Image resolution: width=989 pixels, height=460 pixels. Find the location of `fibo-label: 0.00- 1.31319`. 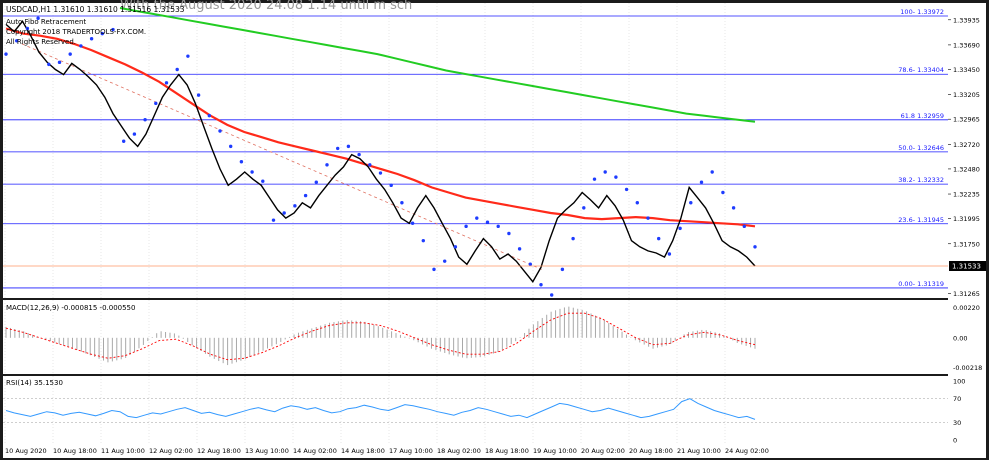

fibo-label: 0.00- 1.31319 is located at coordinates (921, 284).